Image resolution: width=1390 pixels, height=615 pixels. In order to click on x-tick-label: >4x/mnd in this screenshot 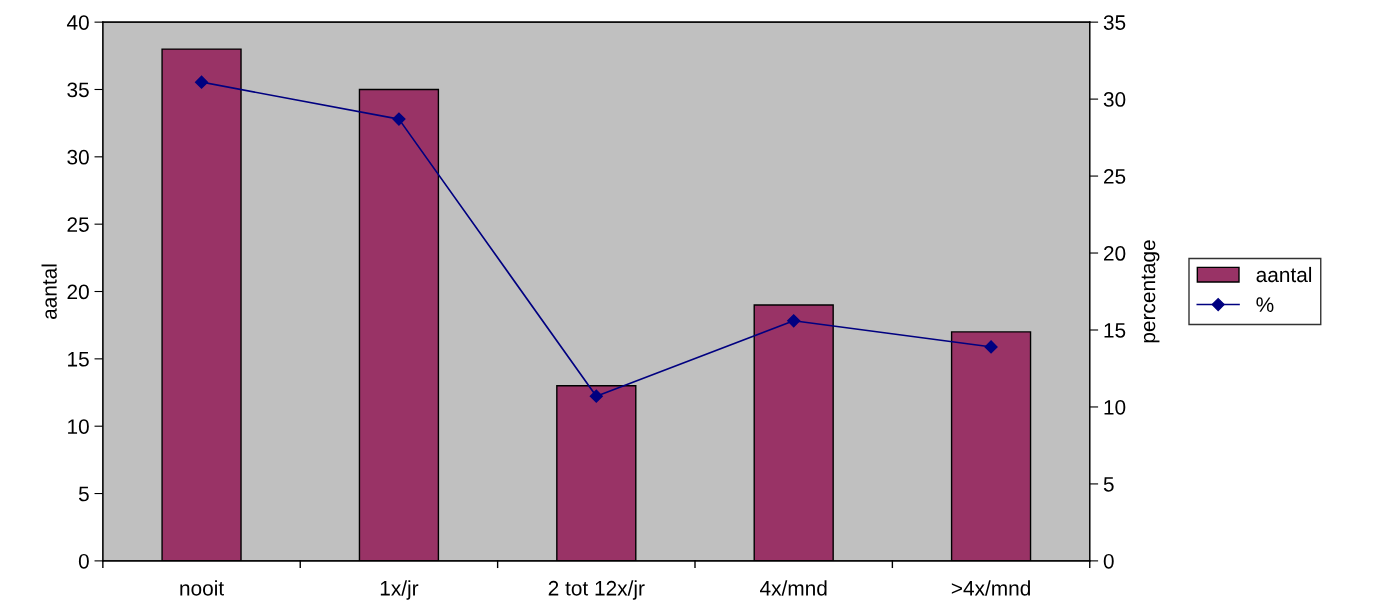, I will do `click(990, 588)`.